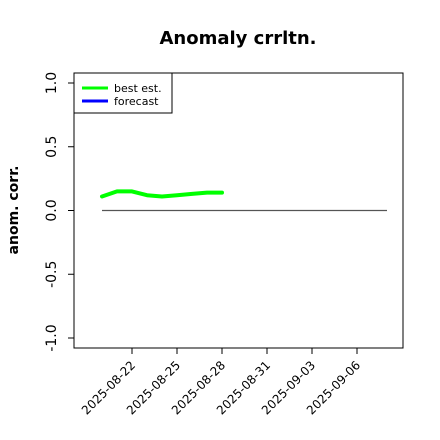 This screenshot has width=440, height=440. What do you see at coordinates (52, 274) in the screenshot?
I see `y-tick-label: -0.5` at bounding box center [52, 274].